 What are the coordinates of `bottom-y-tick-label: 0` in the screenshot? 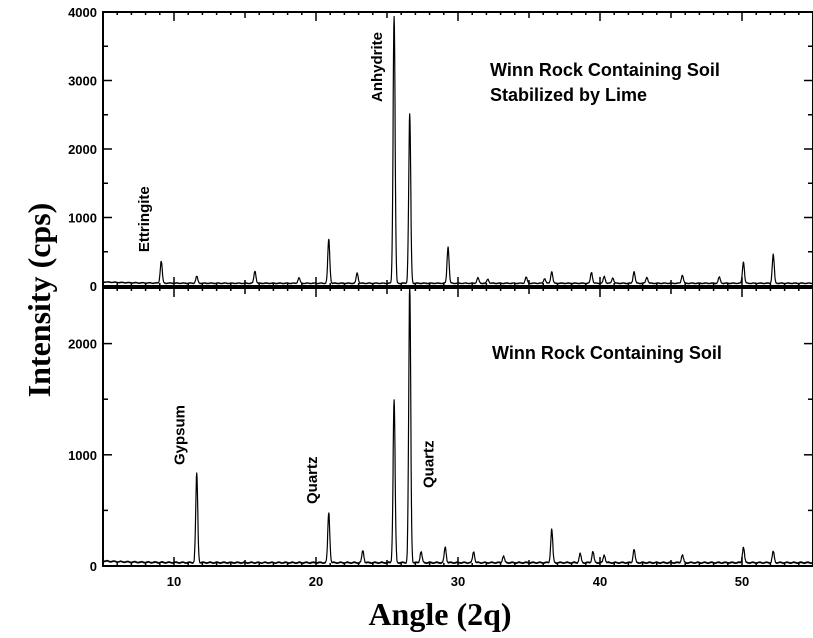 It's located at (93, 566).